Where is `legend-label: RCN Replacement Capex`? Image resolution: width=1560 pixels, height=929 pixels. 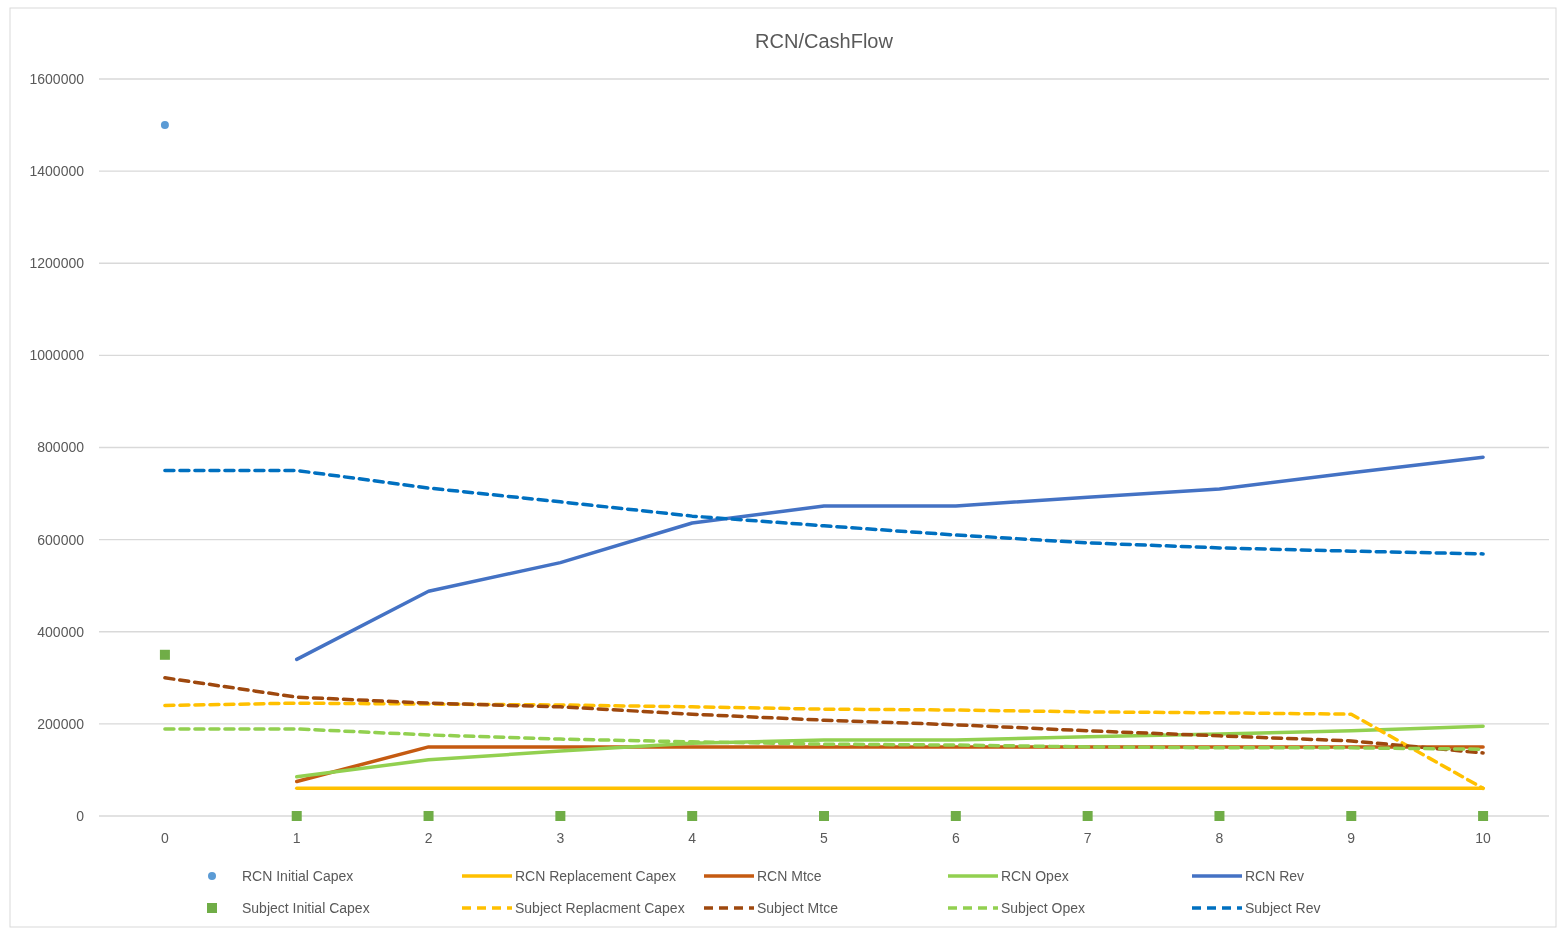 legend-label: RCN Replacement Capex is located at coordinates (596, 875).